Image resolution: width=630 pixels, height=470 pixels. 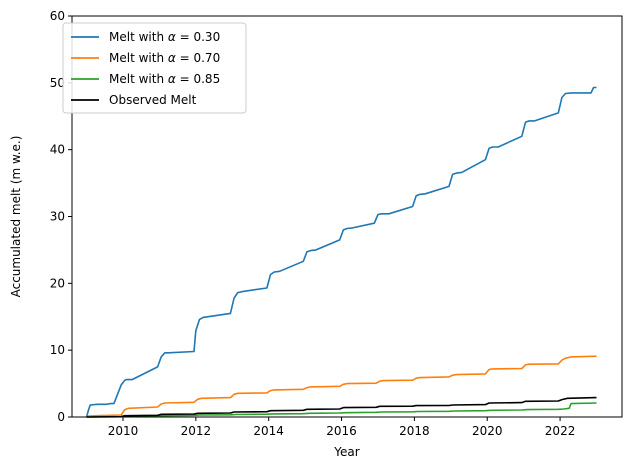 I want to click on x-axis-title: Year, so click(x=346, y=452).